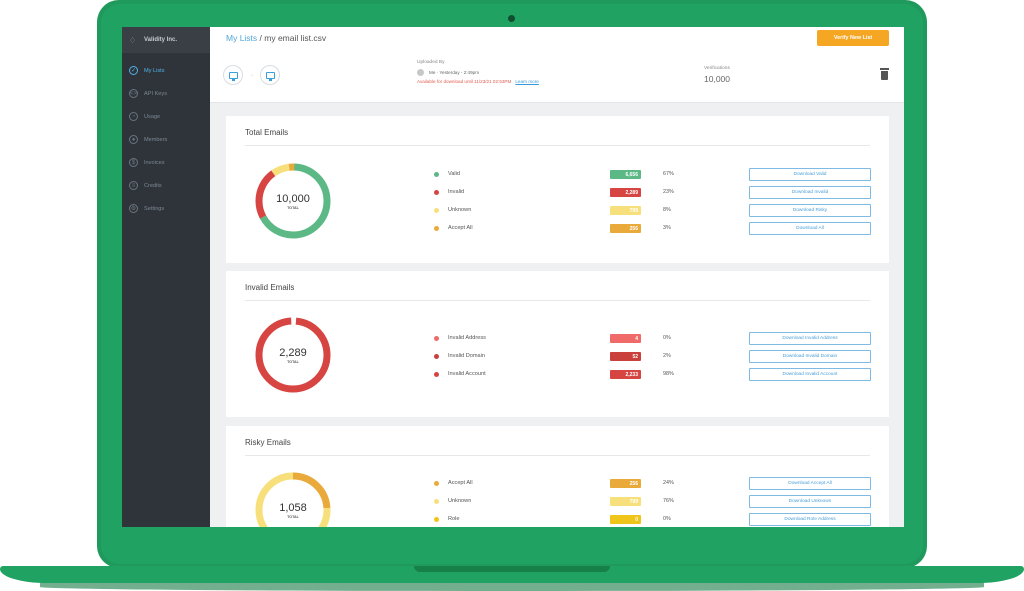 The image size is (1024, 591). Describe the element at coordinates (460, 374) in the screenshot. I see `legend-row-invalid-account: Invalid Account` at that location.